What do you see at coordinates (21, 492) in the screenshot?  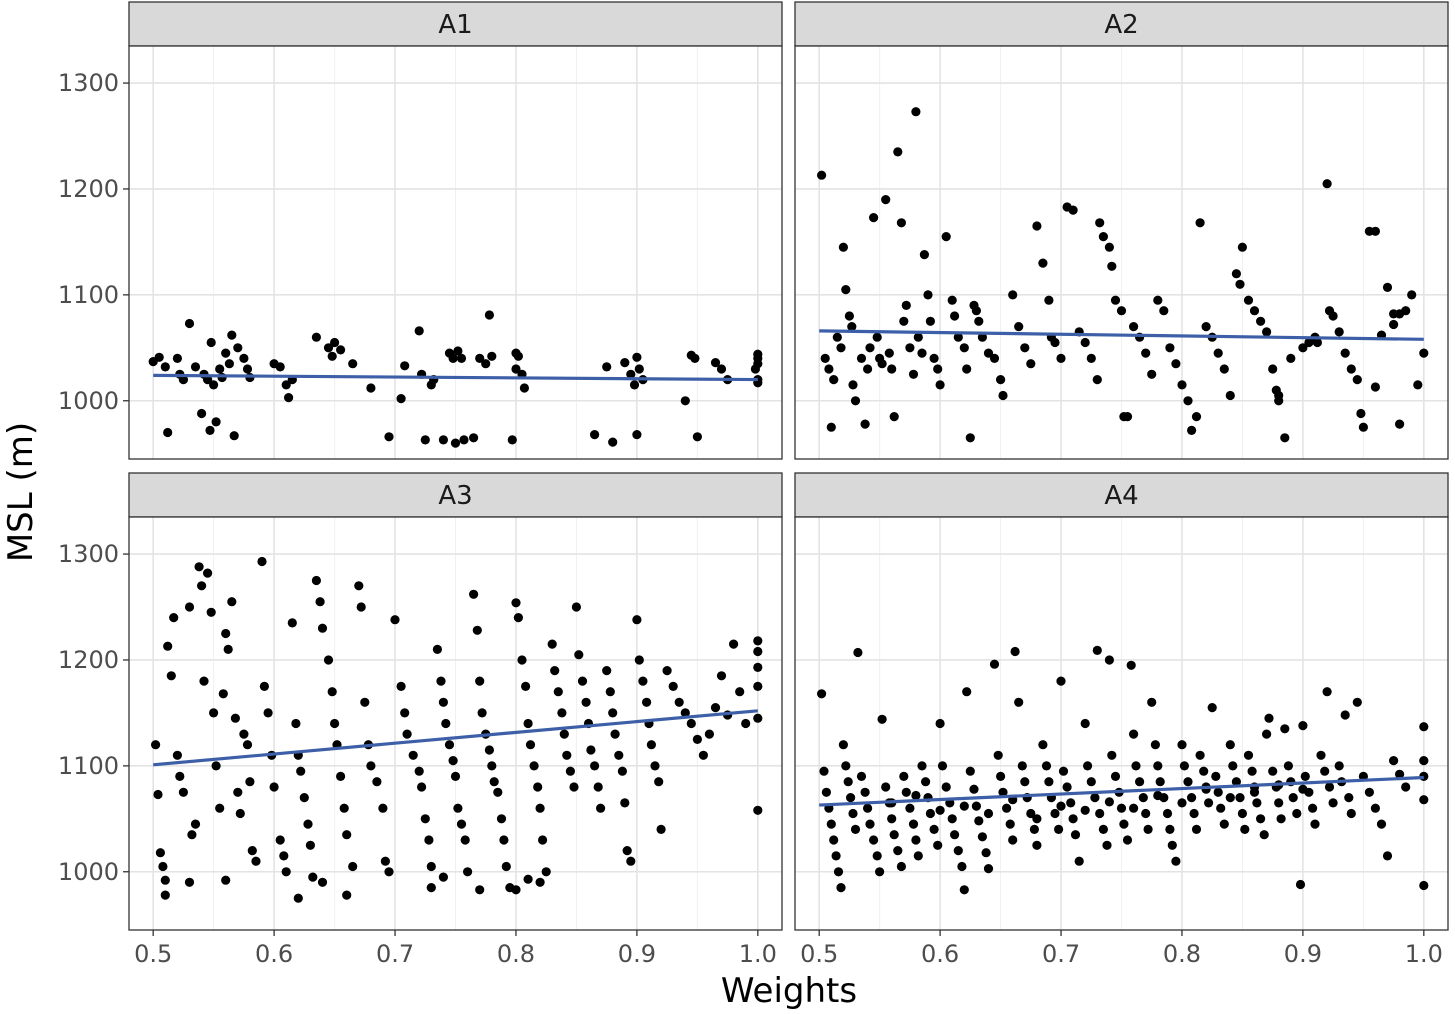 I see `y-axis-title: MSL (m)` at bounding box center [21, 492].